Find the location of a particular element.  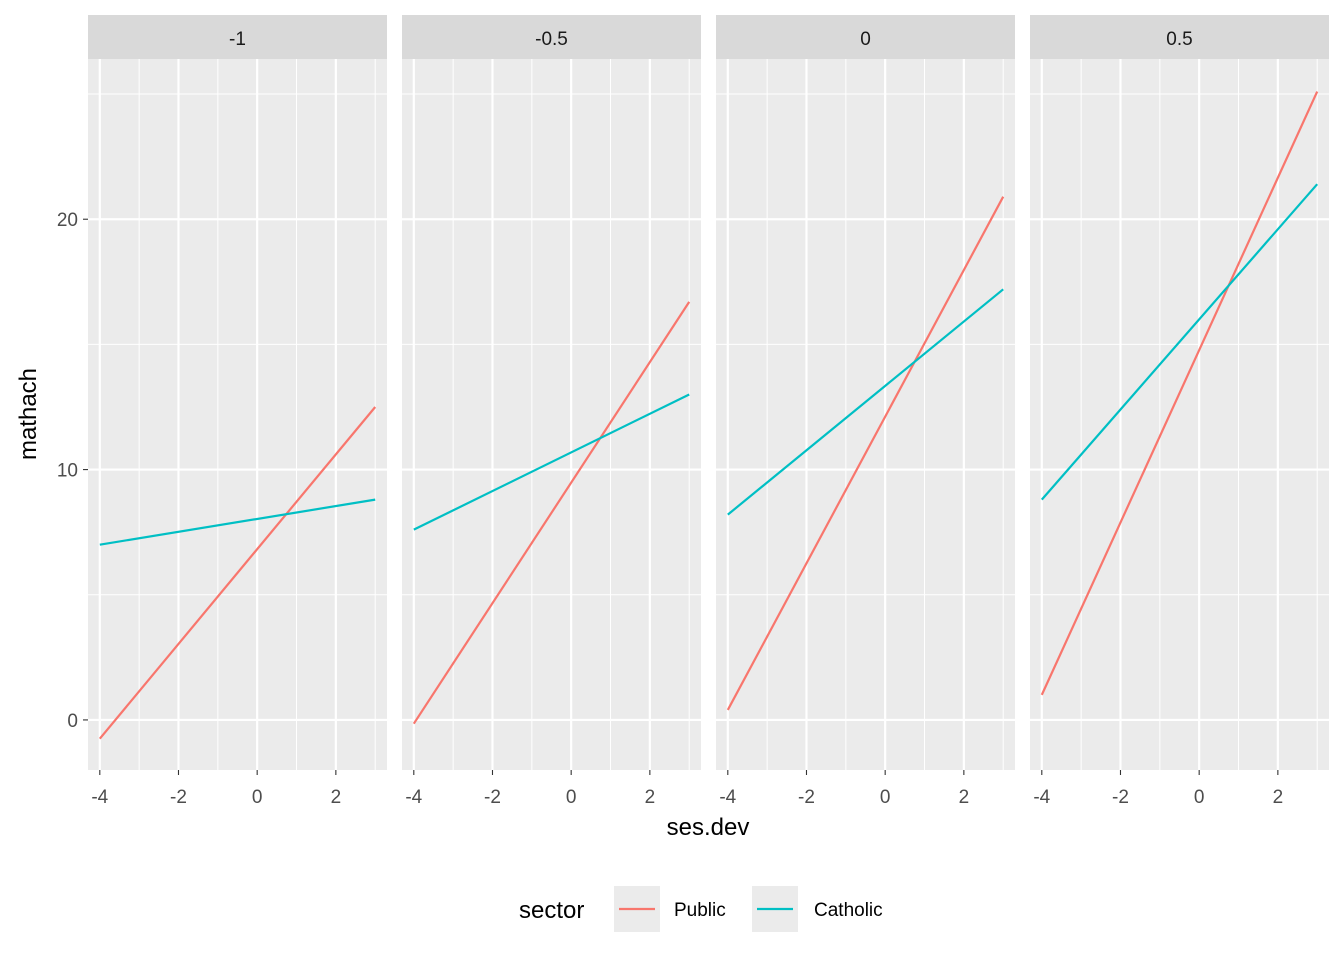

facet-strip-label: 0.5 is located at coordinates (1179, 39).